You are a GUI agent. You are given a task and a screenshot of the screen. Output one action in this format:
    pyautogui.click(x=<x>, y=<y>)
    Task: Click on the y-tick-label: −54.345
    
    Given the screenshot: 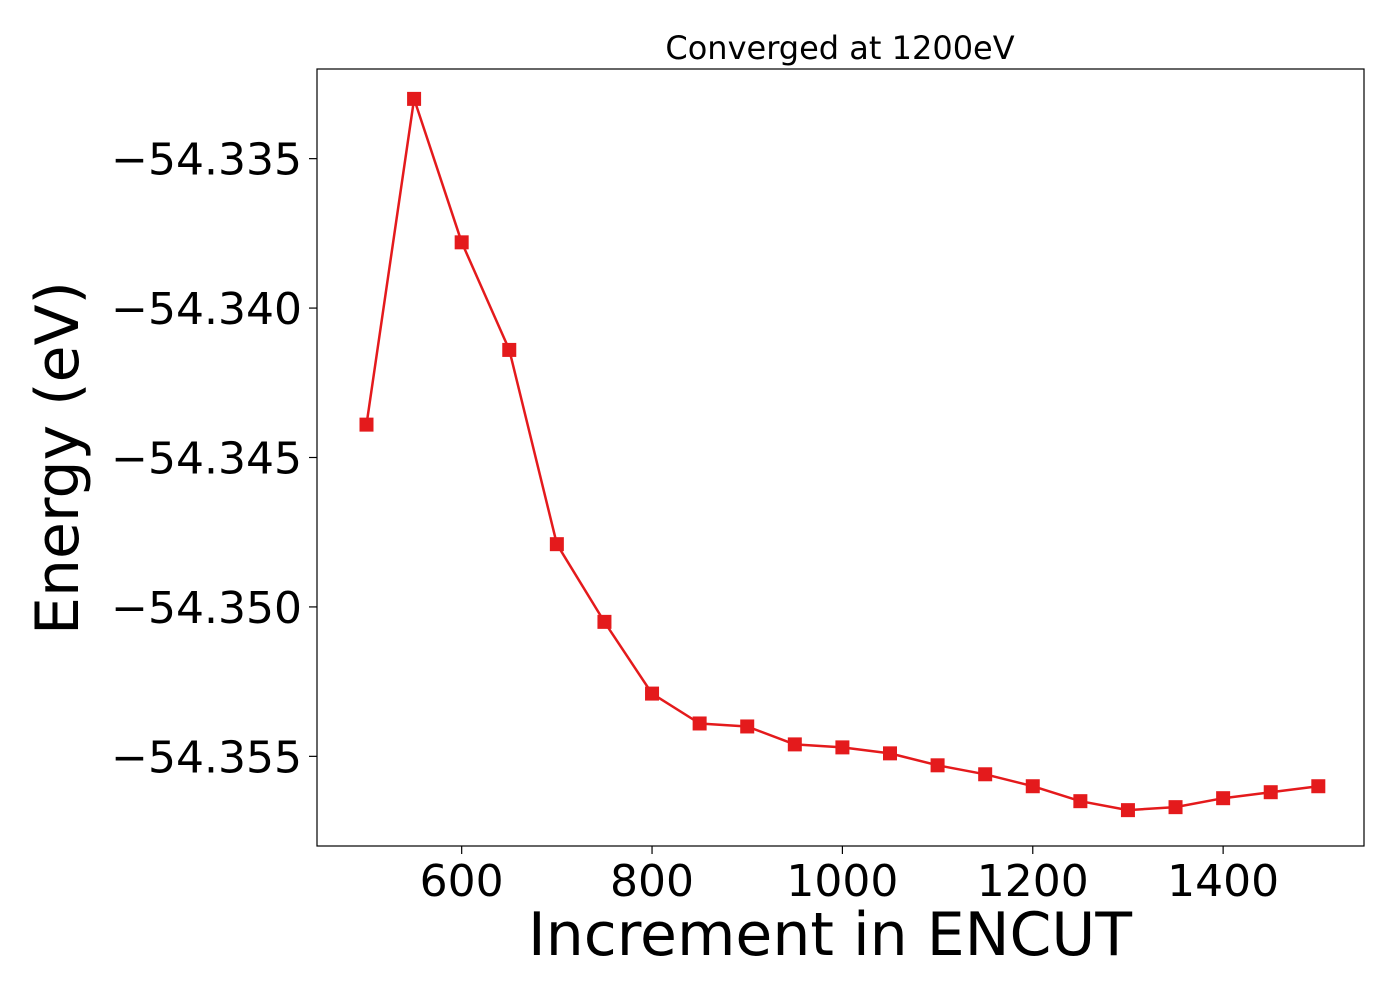 What is the action you would take?
    pyautogui.click(x=206, y=459)
    